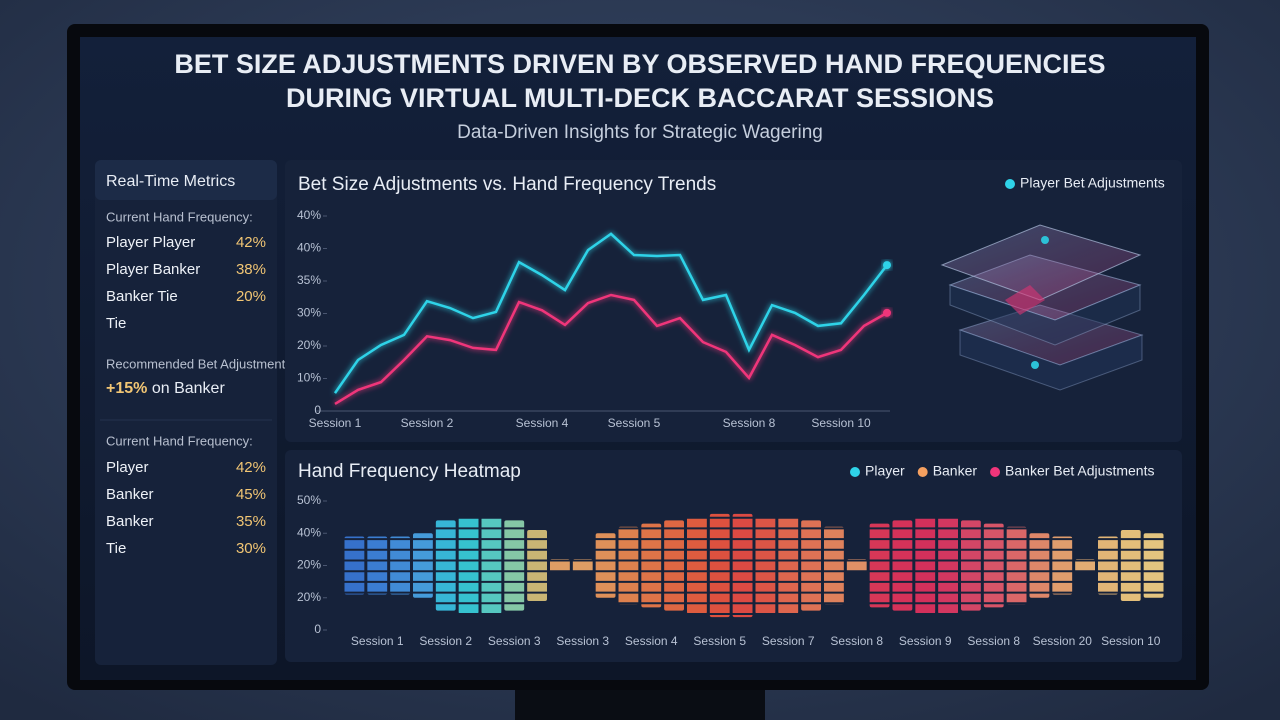  Describe the element at coordinates (887, 265) in the screenshot. I see `end-point` at that location.